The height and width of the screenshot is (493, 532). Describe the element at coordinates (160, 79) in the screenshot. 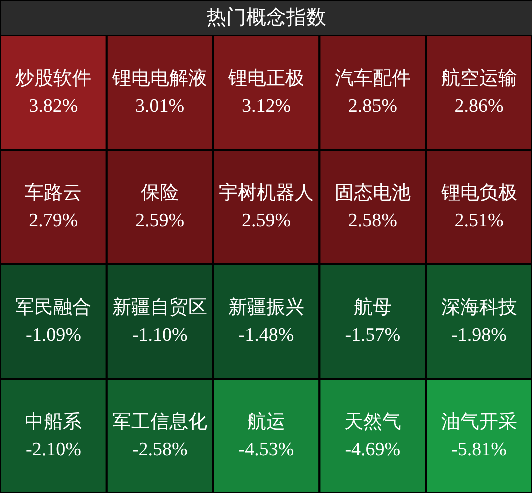

I see `category-label: 锂电电解液` at that location.